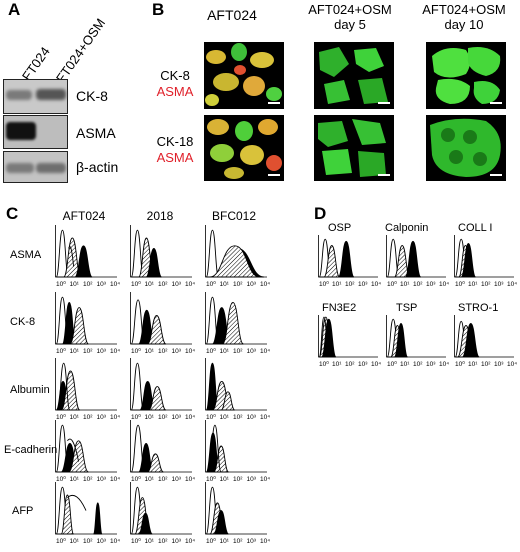 The image size is (520, 552). I want to click on flow-hist-asma-2018-tick-label-3: 10³, so click(177, 284).